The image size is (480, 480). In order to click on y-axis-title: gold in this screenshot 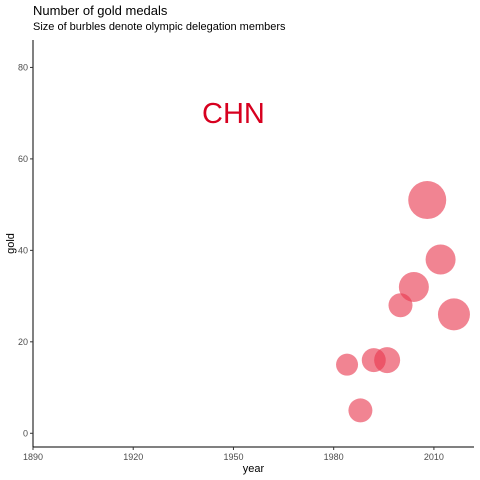, I will do `click(11, 243)`.